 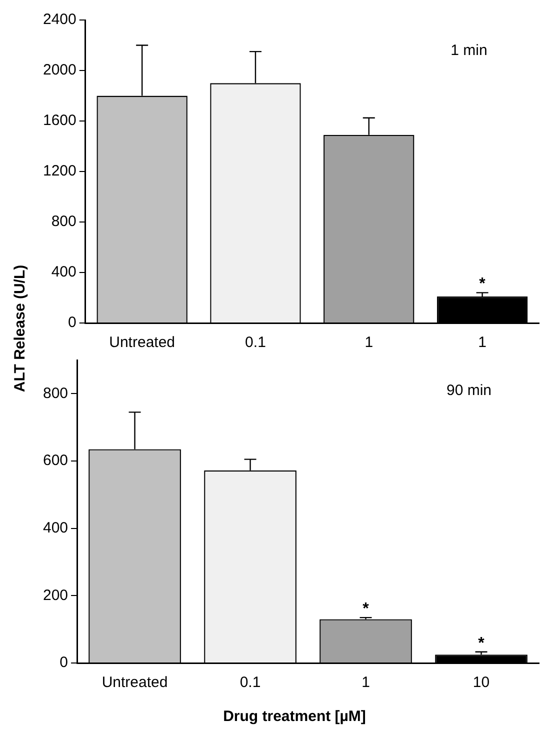 I want to click on y-axis-title: ALT Release (U/L), so click(x=20, y=329).